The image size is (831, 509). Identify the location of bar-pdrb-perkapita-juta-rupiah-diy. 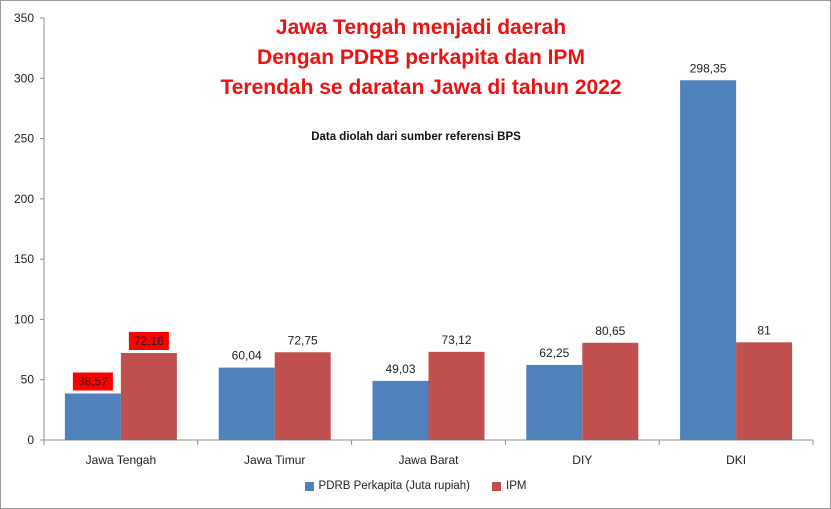
(554, 402).